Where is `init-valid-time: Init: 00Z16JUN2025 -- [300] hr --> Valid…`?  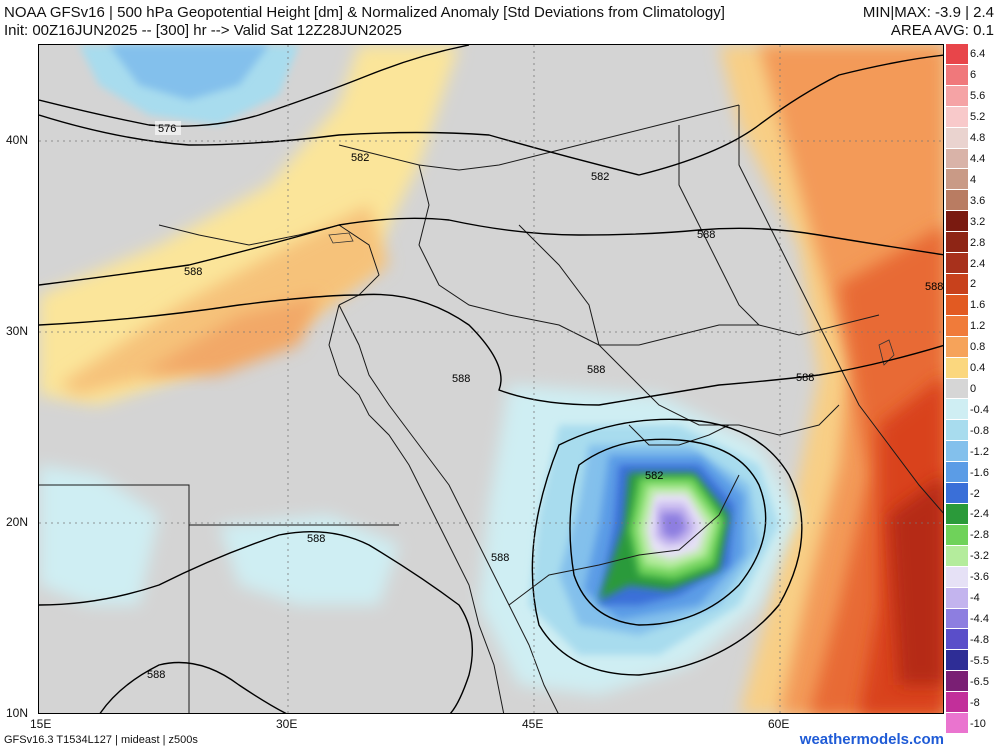
init-valid-time: Init: 00Z16JUN2025 -- [300] hr --> Valid… is located at coordinates (203, 30).